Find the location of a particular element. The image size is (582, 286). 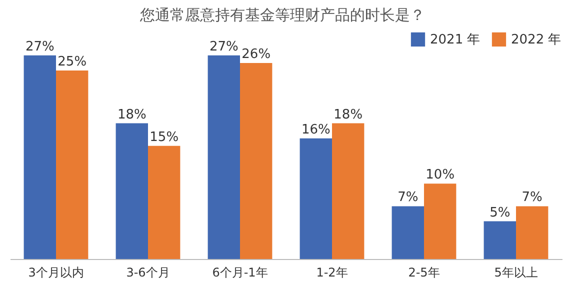

x-tick-label: 3-6个月 is located at coordinates (148, 273).